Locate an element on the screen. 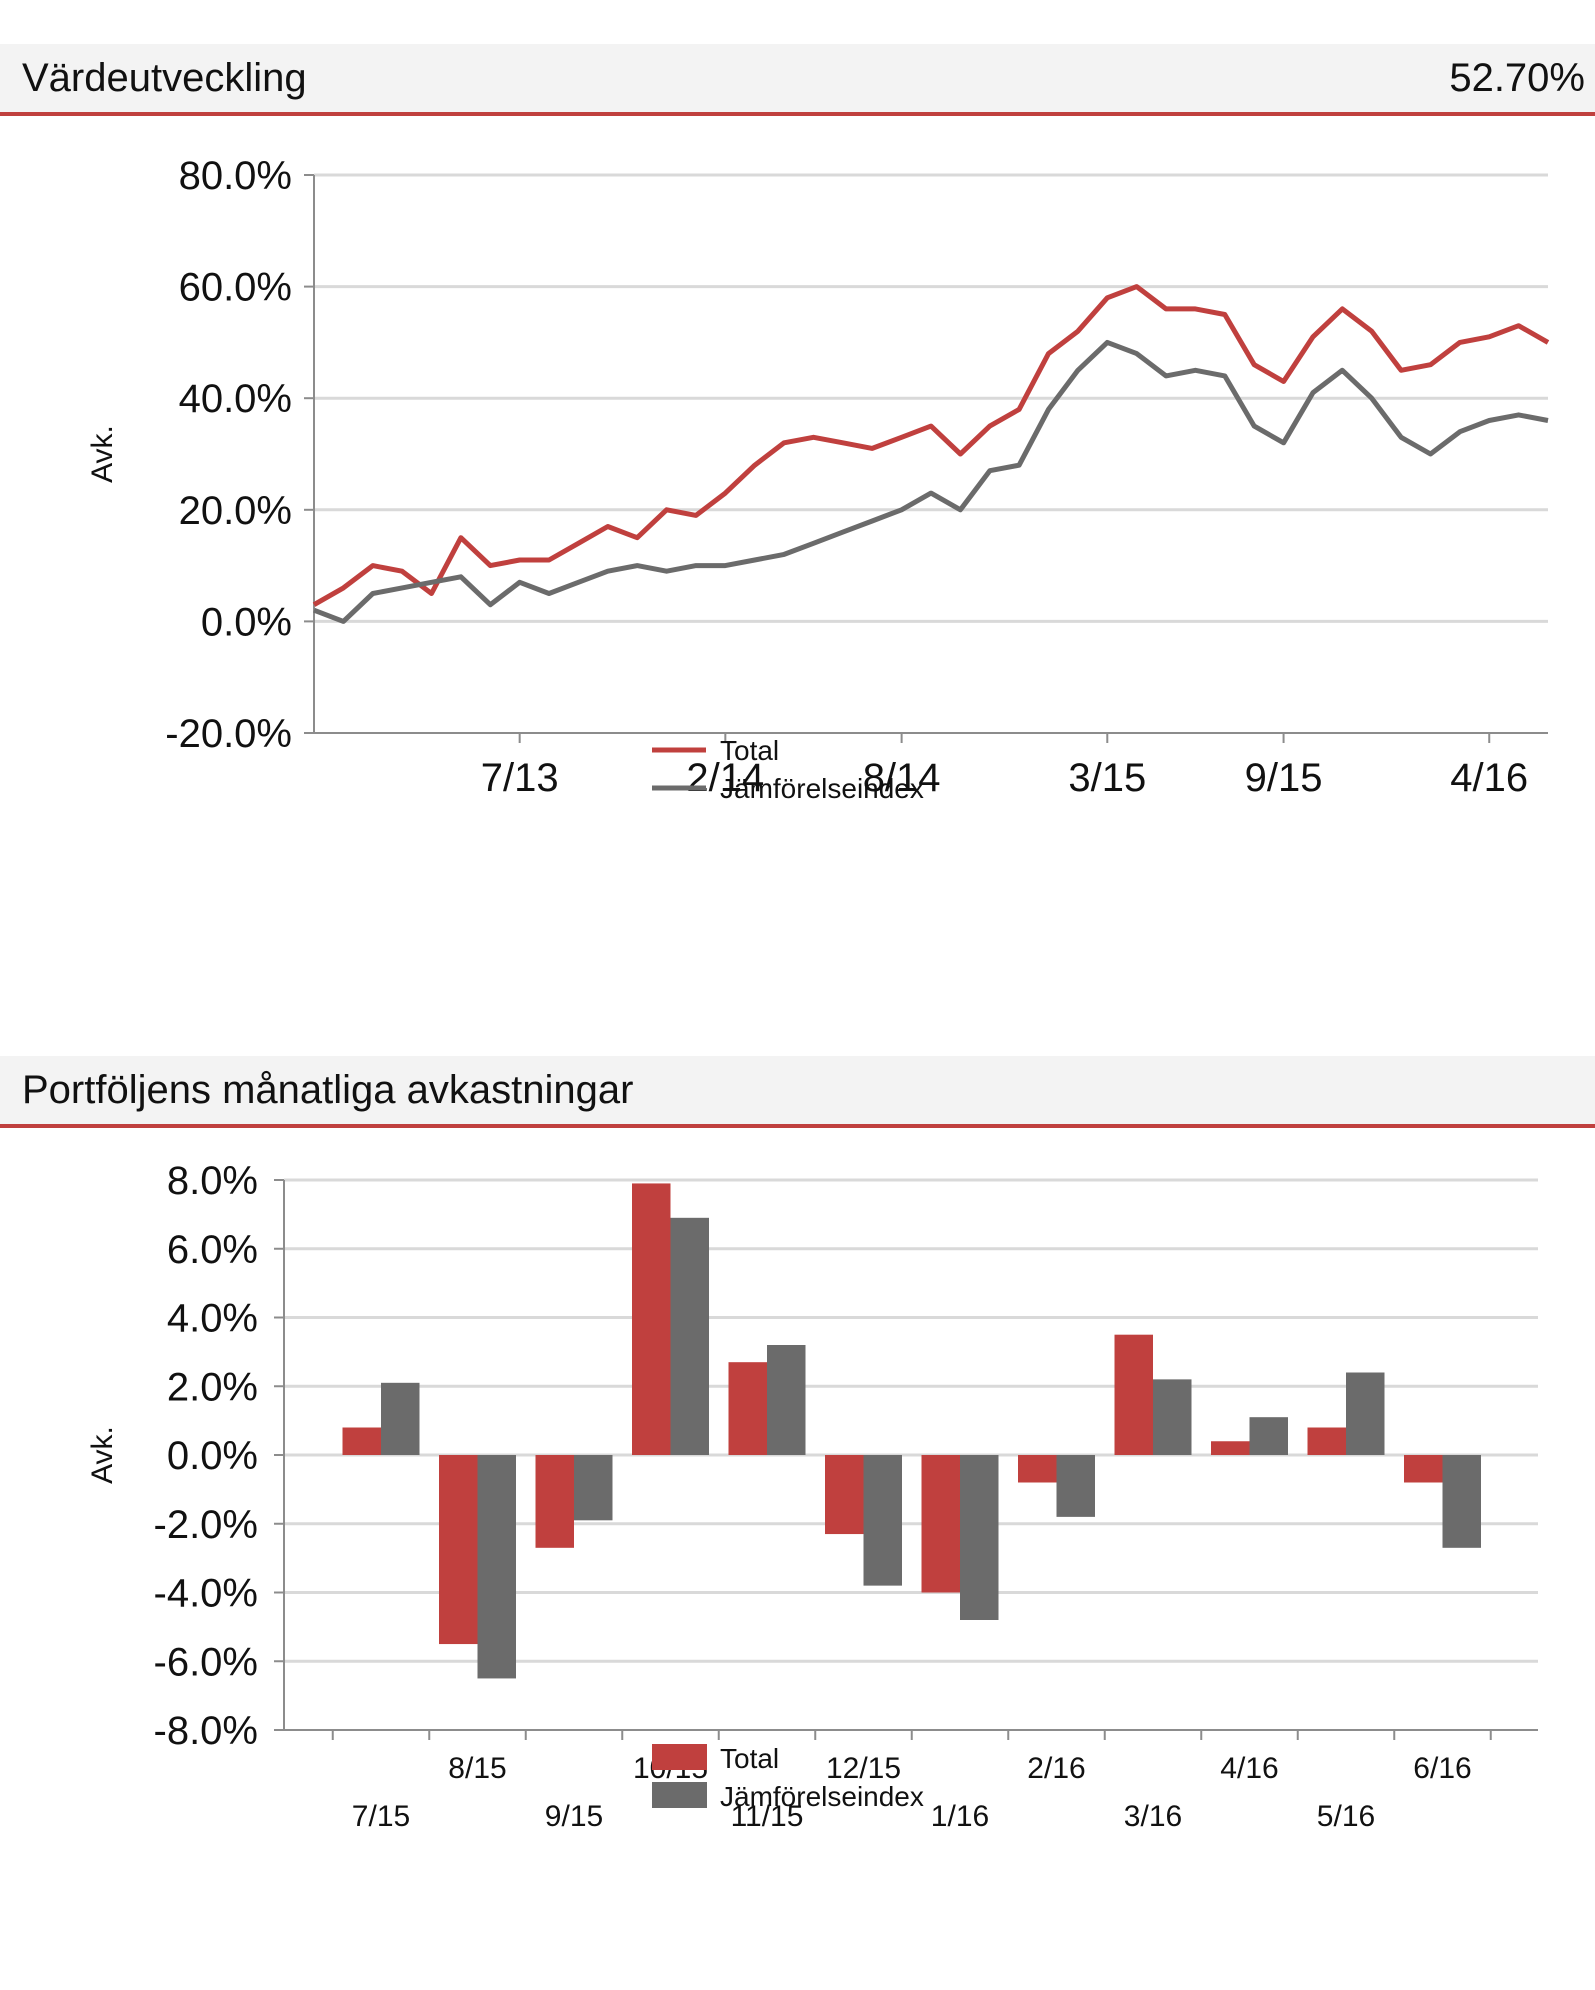 This screenshot has width=1595, height=1990. y-tick-label: -4.0% is located at coordinates (206, 1594).